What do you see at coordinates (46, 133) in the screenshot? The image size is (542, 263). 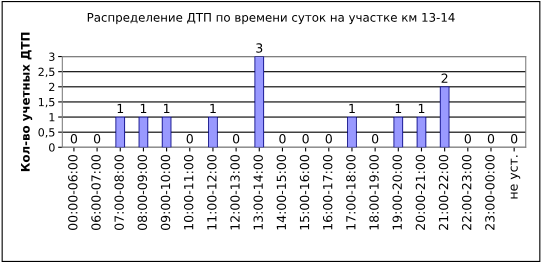 I see `y-tick-label: 0,5` at bounding box center [46, 133].